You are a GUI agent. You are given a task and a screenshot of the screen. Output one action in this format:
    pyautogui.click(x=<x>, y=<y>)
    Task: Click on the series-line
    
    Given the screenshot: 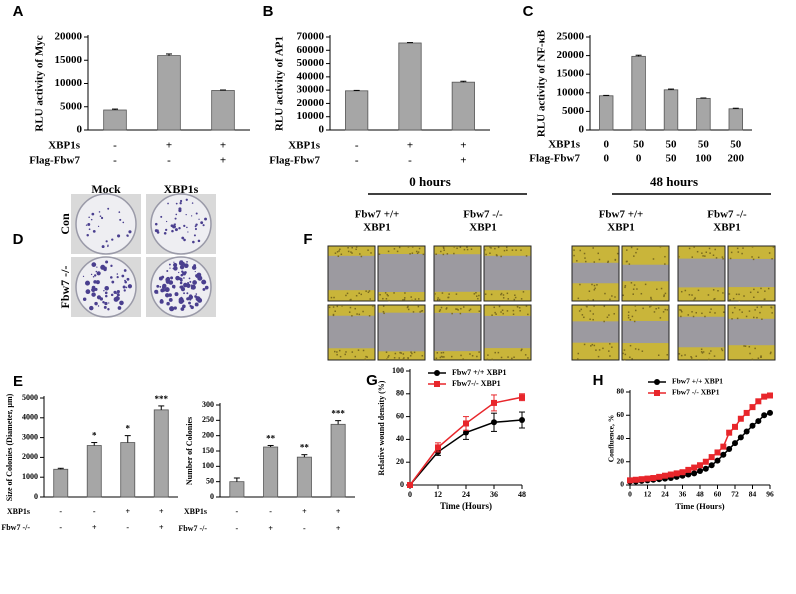 What is the action you would take?
    pyautogui.click(x=466, y=441)
    